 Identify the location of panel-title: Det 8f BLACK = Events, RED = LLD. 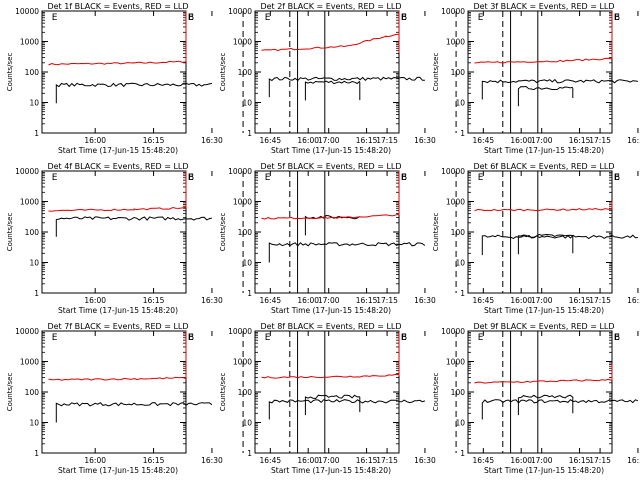
(330, 326).